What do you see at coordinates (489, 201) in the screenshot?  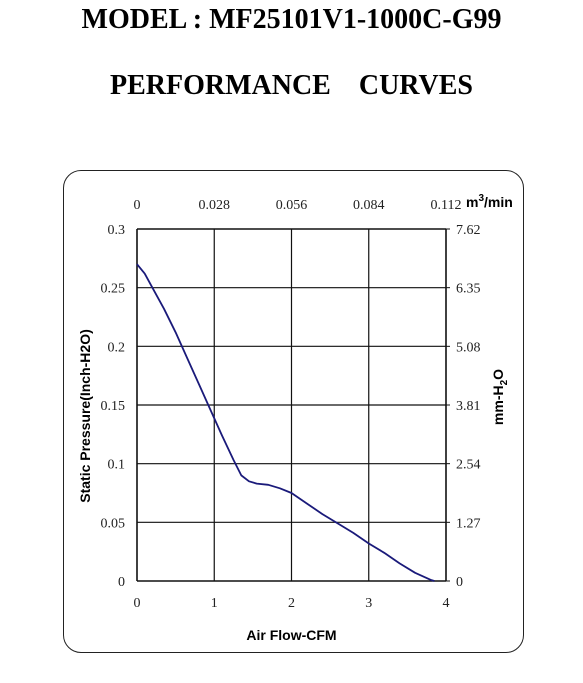 I see `x2-axis-label: m3/min` at bounding box center [489, 201].